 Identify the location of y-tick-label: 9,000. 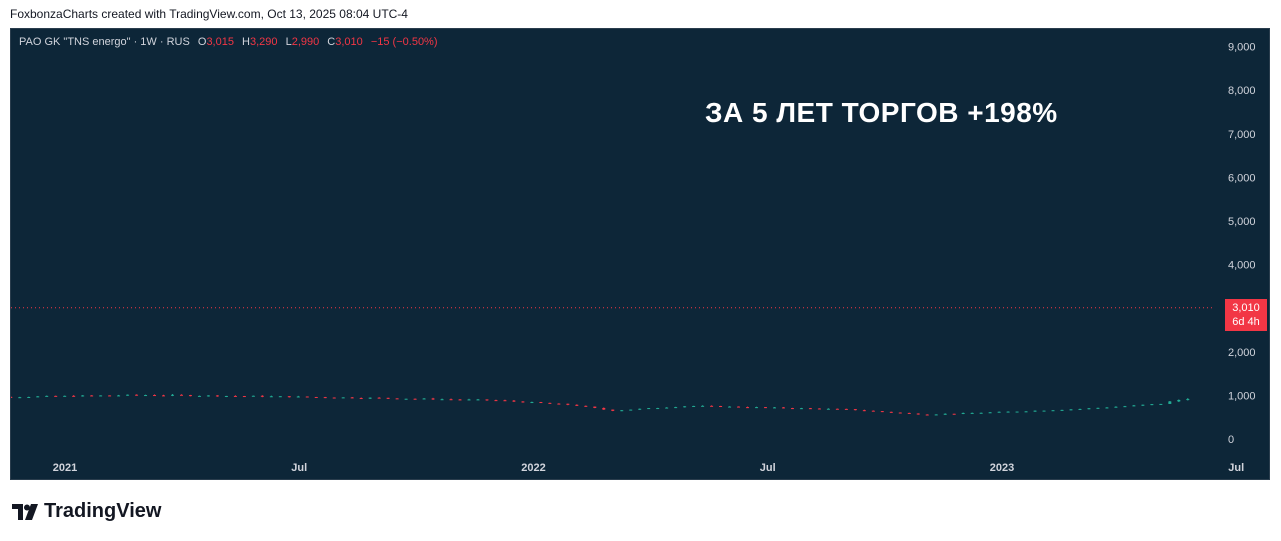
(1242, 48).